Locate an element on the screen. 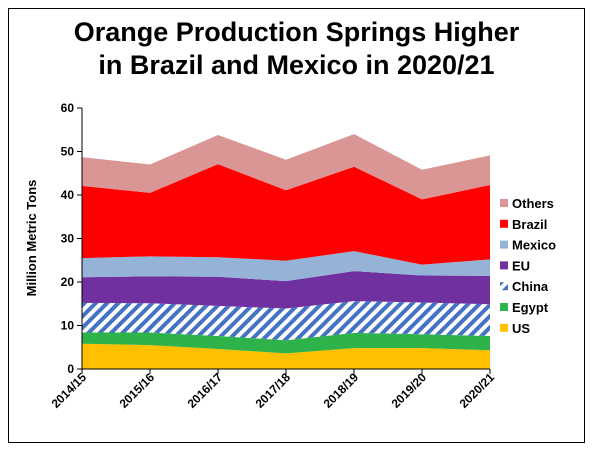 The height and width of the screenshot is (453, 595). x-tick-label: 2020/21 is located at coordinates (477, 390).